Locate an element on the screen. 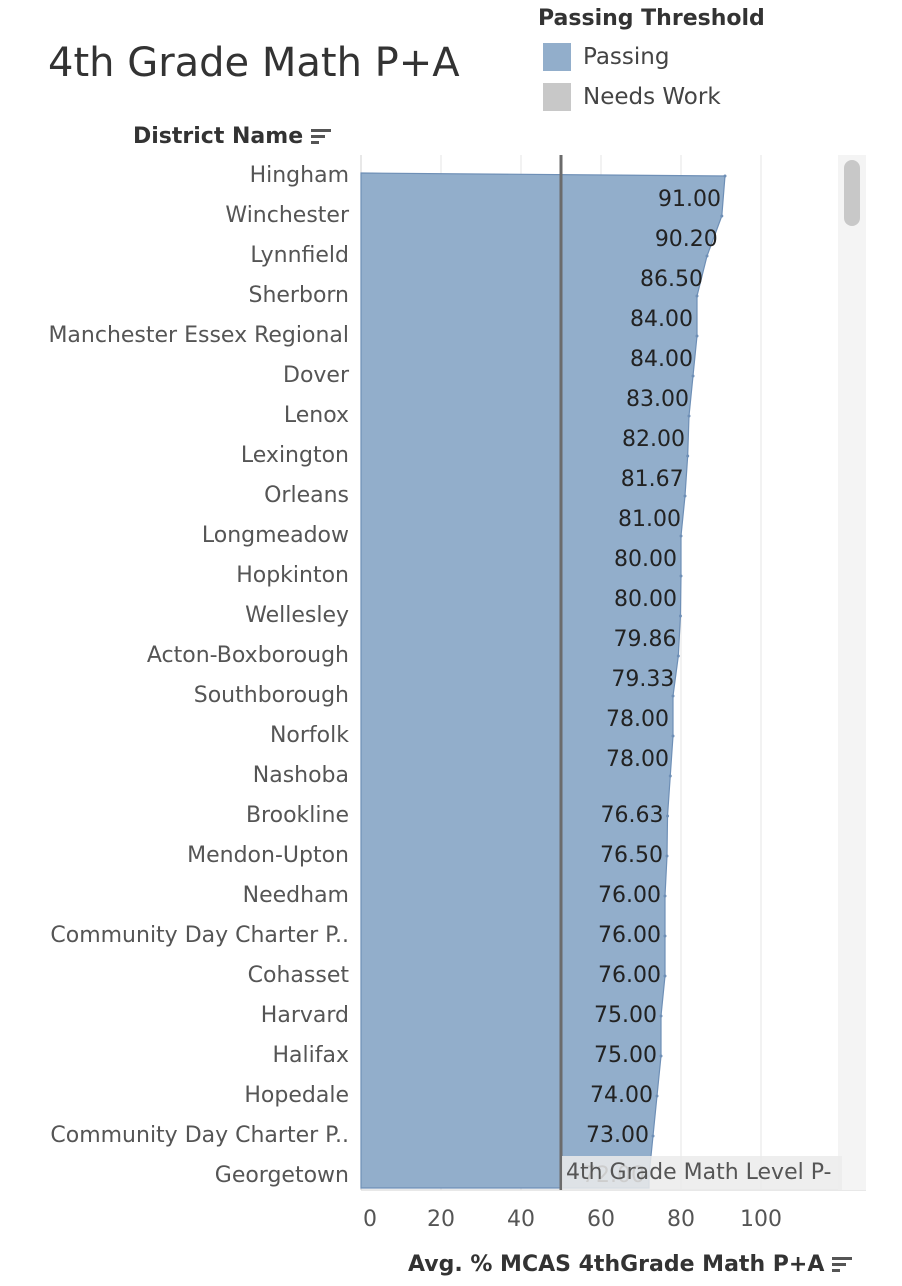 This screenshot has width=902, height=1286. x-tick-label: 100 is located at coordinates (761, 1219).